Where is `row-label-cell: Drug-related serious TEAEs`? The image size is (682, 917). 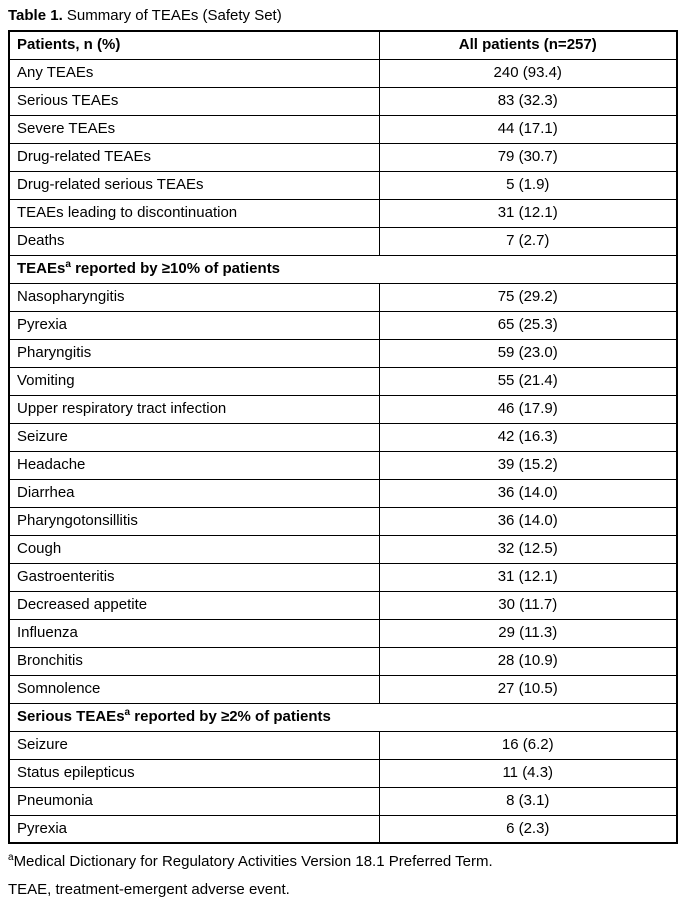 row-label-cell: Drug-related serious TEAEs is located at coordinates (194, 185).